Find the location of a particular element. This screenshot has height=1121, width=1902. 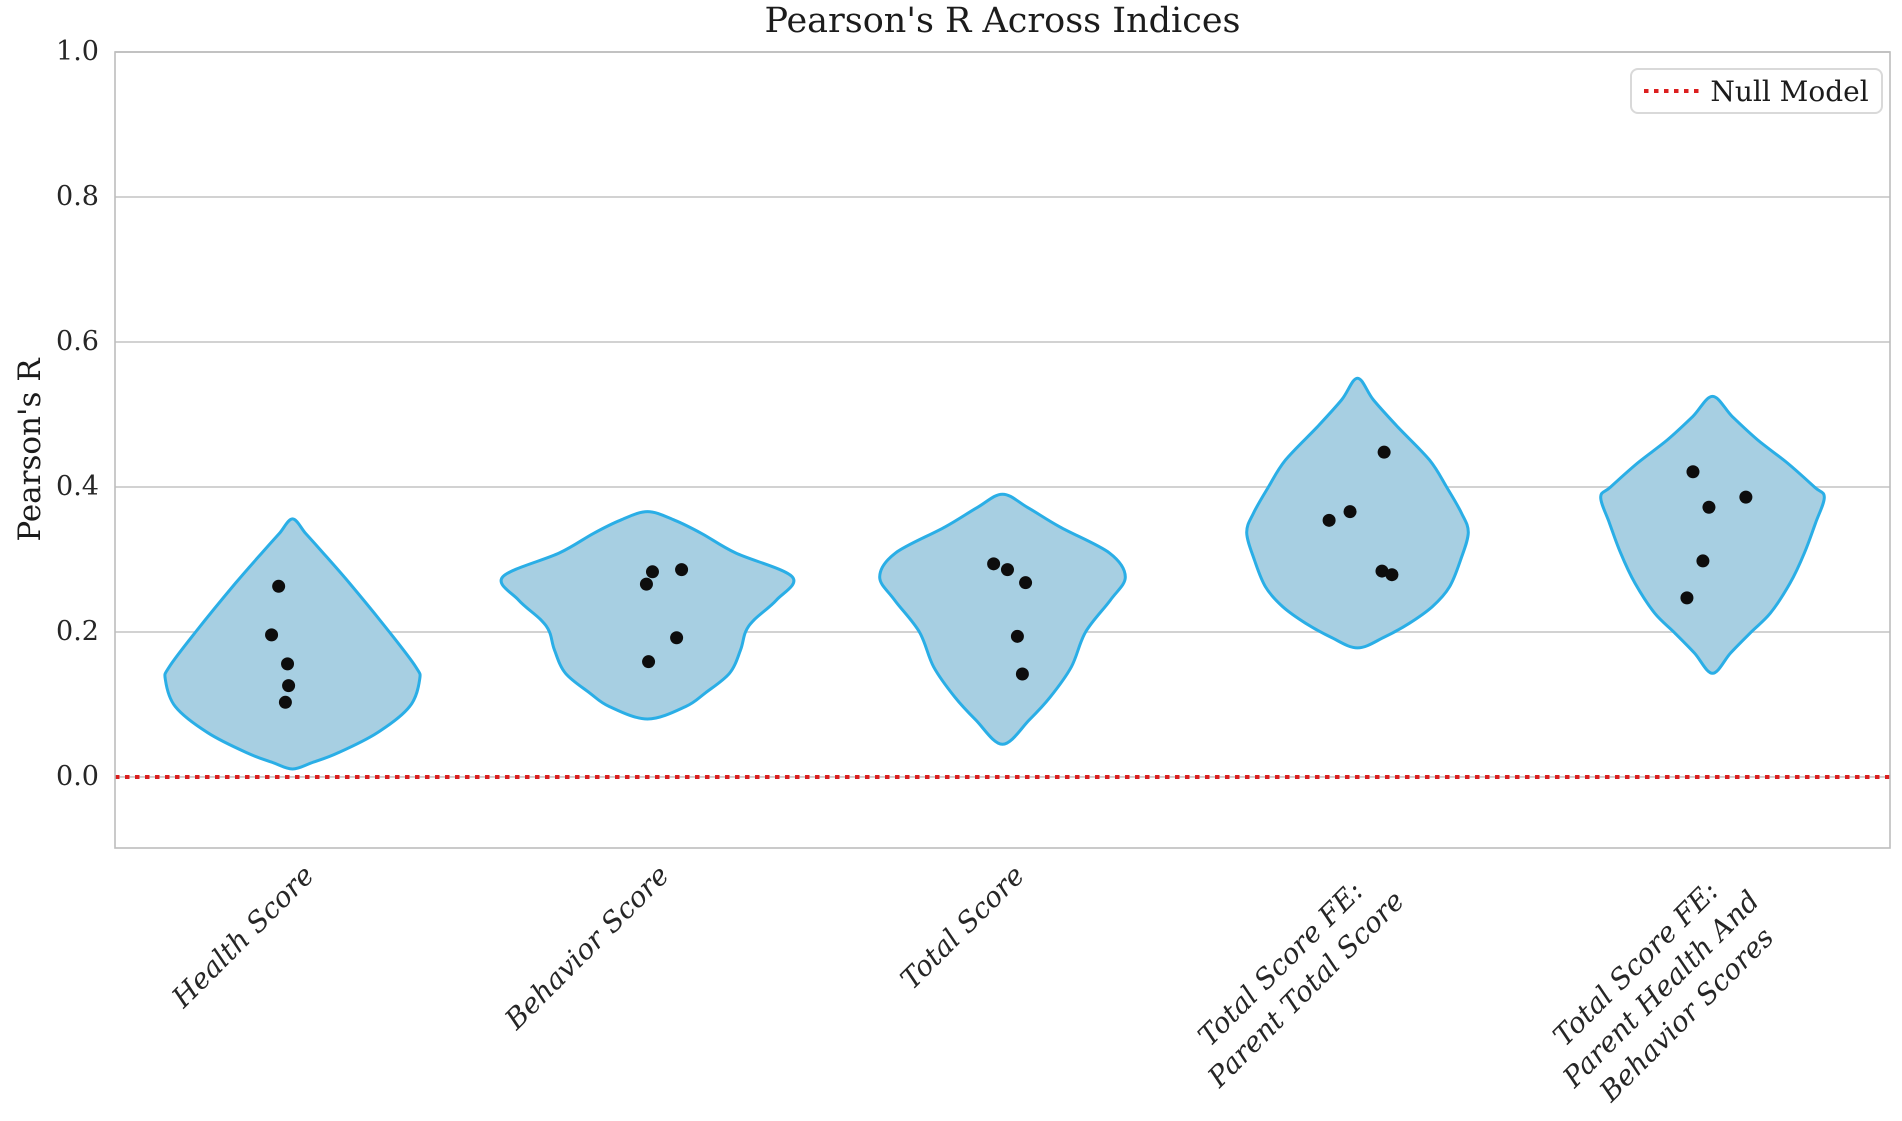

violin-health-score is located at coordinates (292, 644).